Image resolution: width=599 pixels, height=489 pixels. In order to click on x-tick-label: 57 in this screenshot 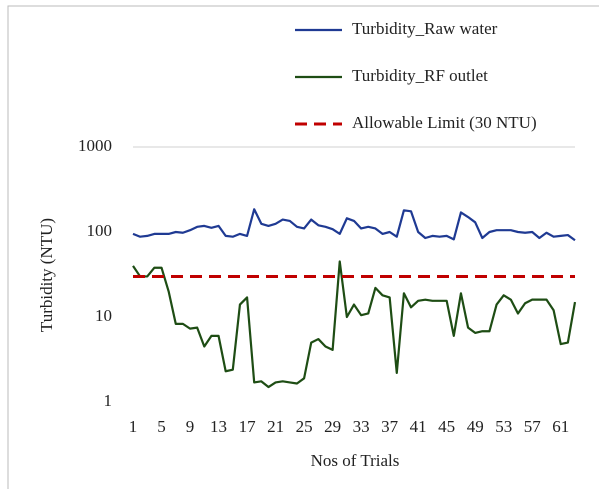, I will do `click(533, 426)`.